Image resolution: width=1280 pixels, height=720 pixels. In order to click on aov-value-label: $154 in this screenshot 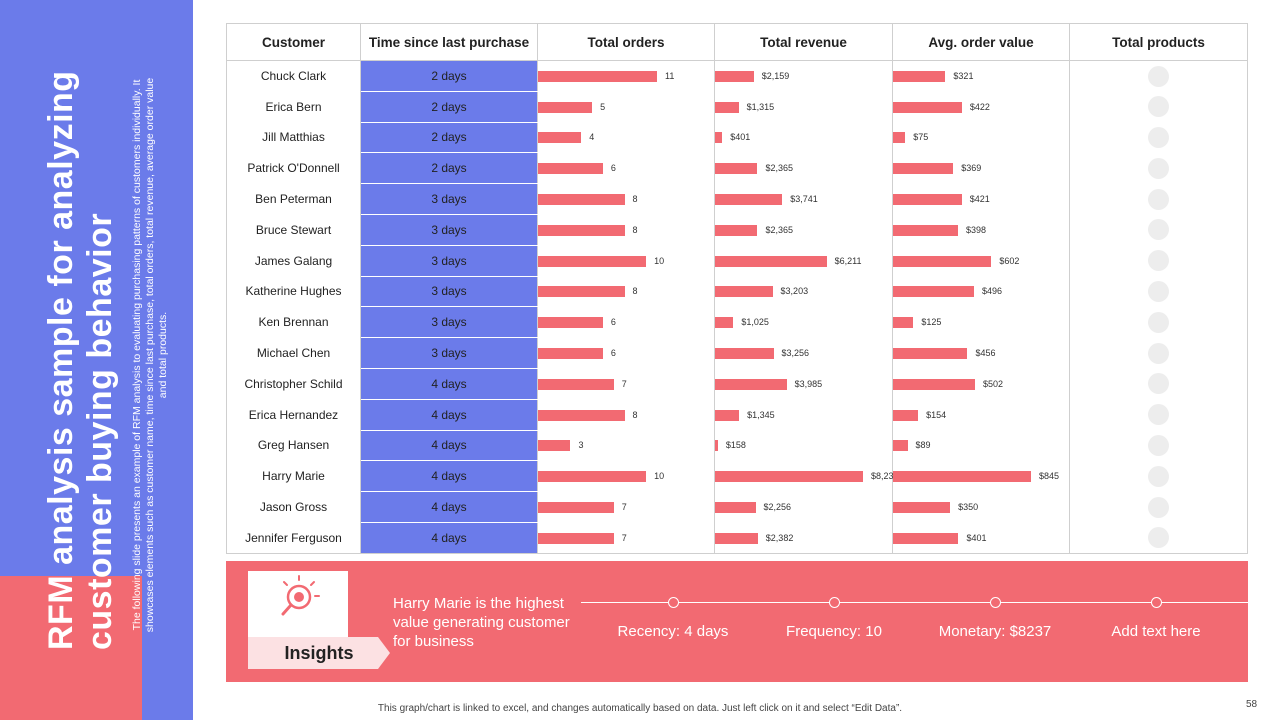, I will do `click(936, 414)`.